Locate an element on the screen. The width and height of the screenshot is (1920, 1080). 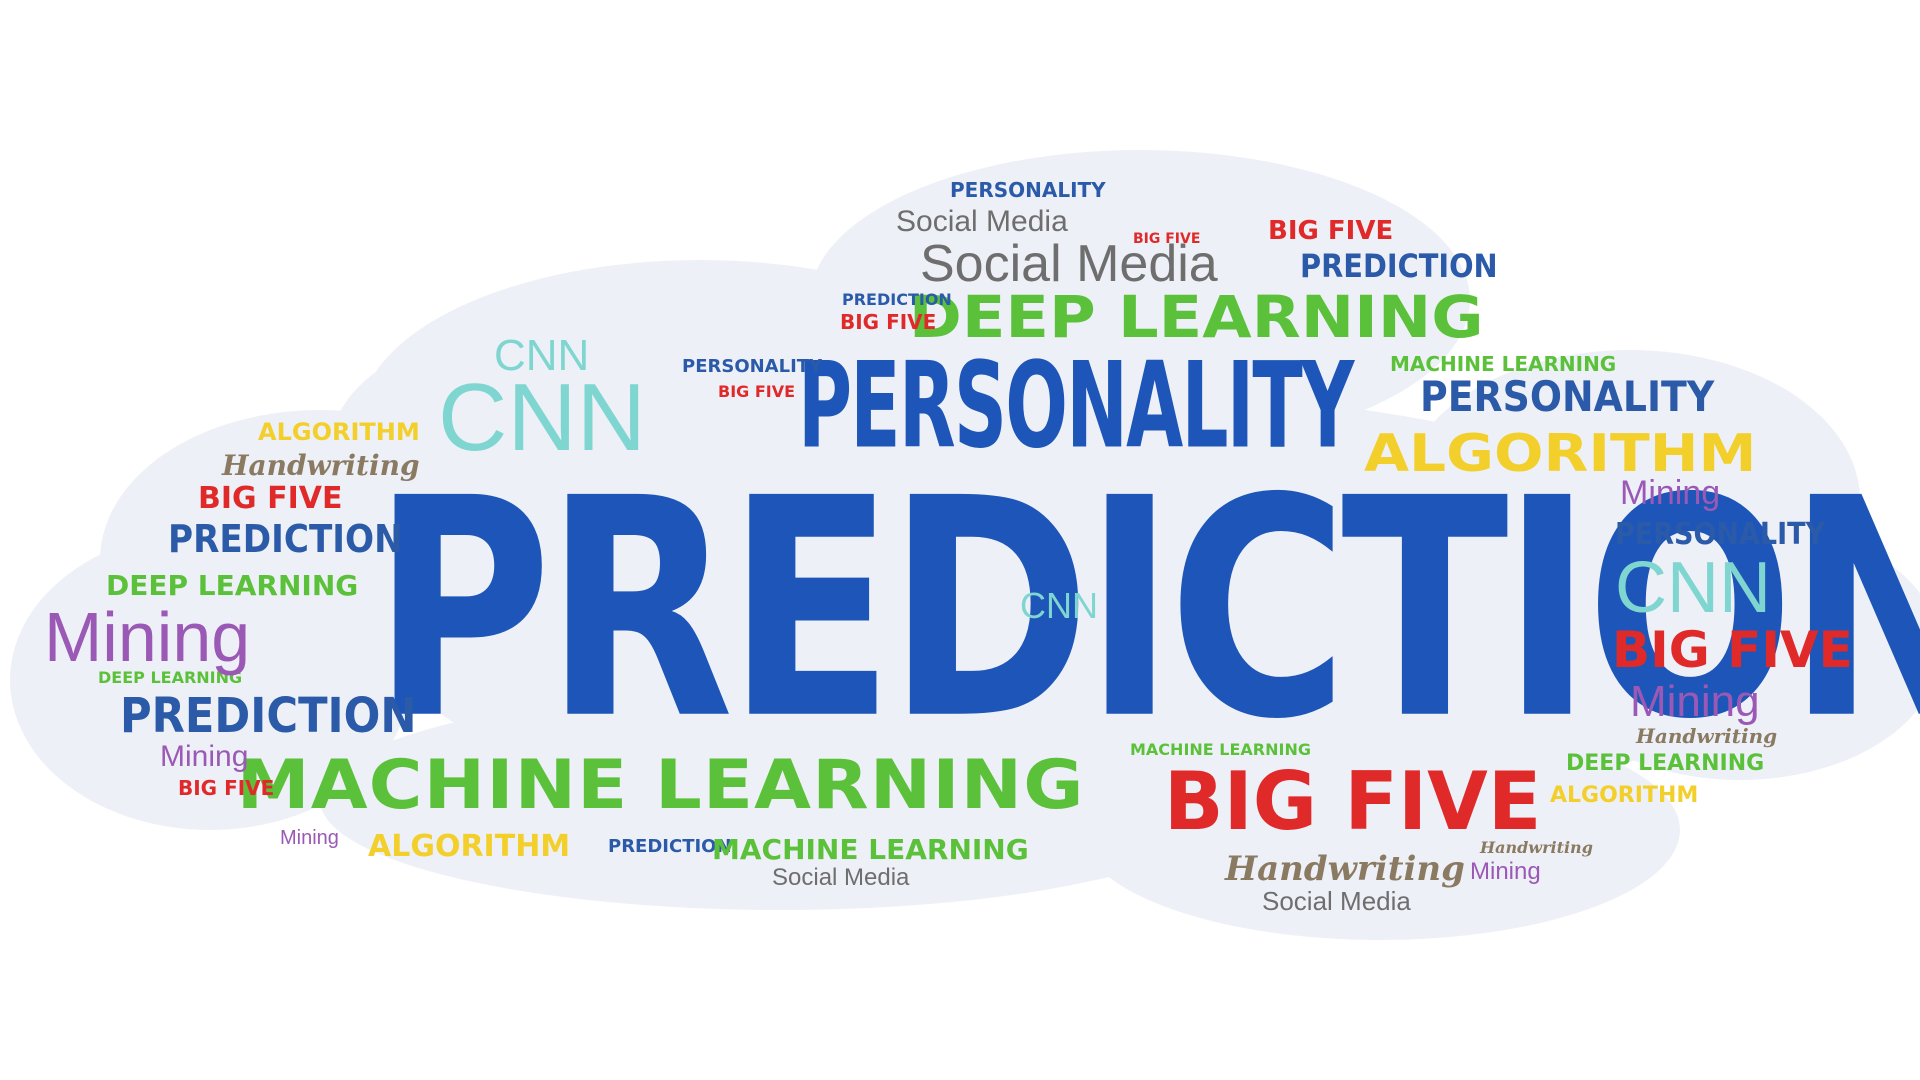
word-prediction-small2: PREDICTION is located at coordinates (897, 299).